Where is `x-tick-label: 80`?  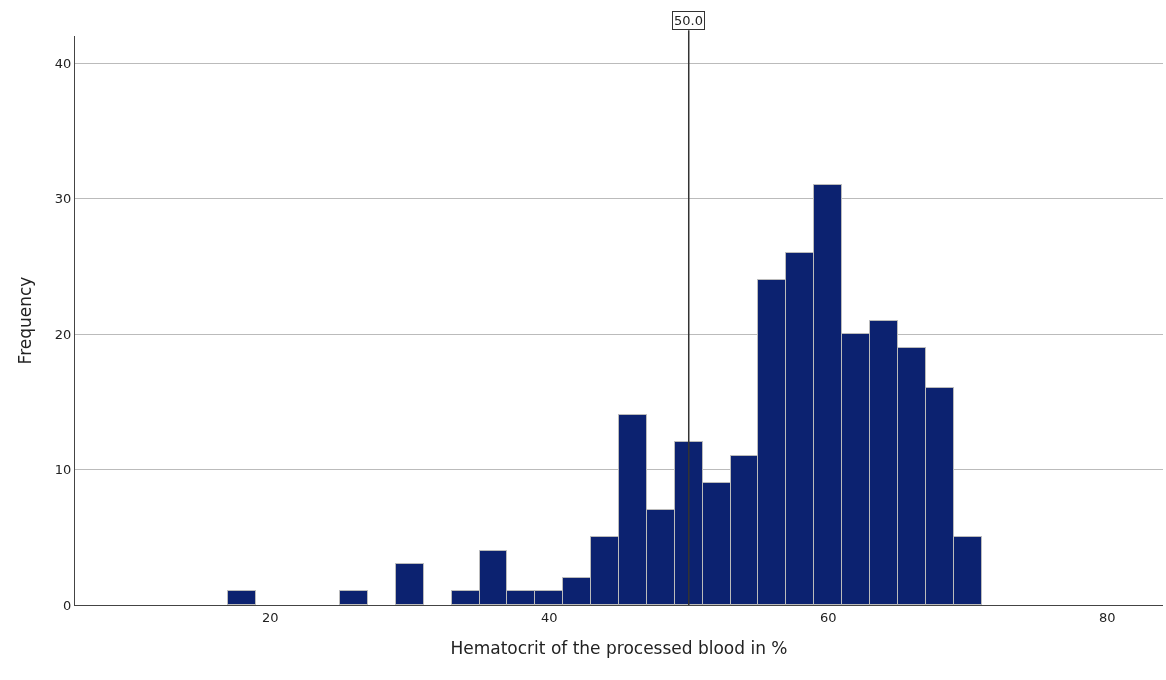
x-tick-label: 80 is located at coordinates (1107, 617).